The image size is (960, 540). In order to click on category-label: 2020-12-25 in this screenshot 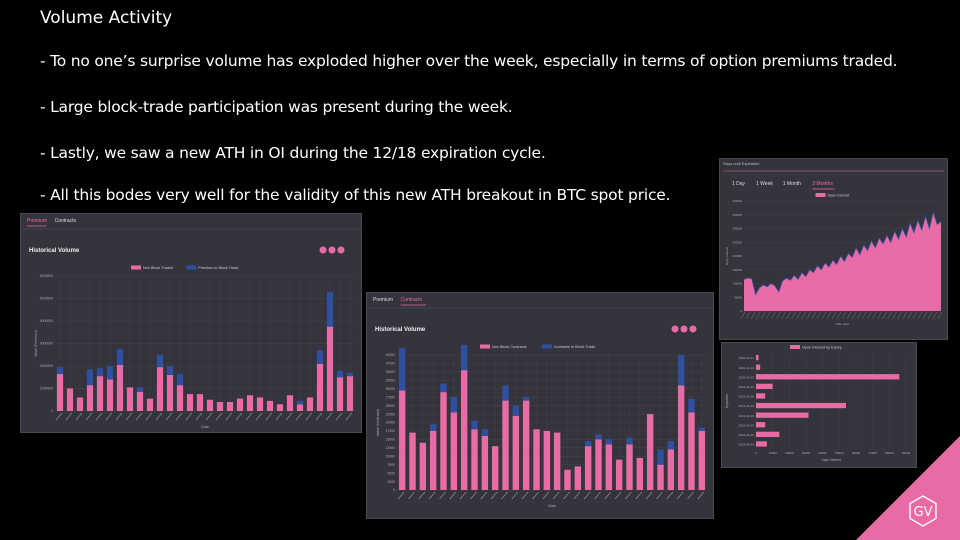, I will do `click(747, 377)`.